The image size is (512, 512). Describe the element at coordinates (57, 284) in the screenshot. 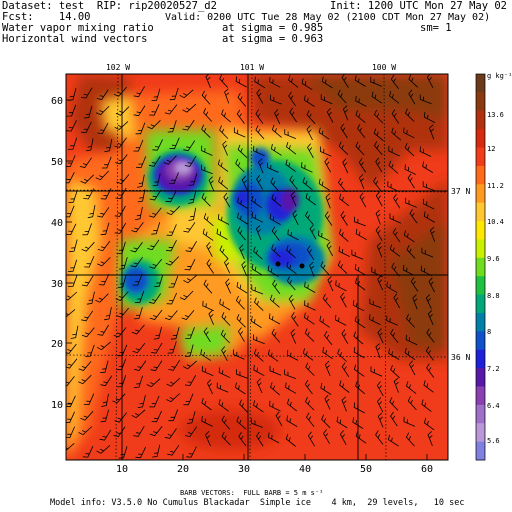

I see `y-tick-label: 30` at that location.